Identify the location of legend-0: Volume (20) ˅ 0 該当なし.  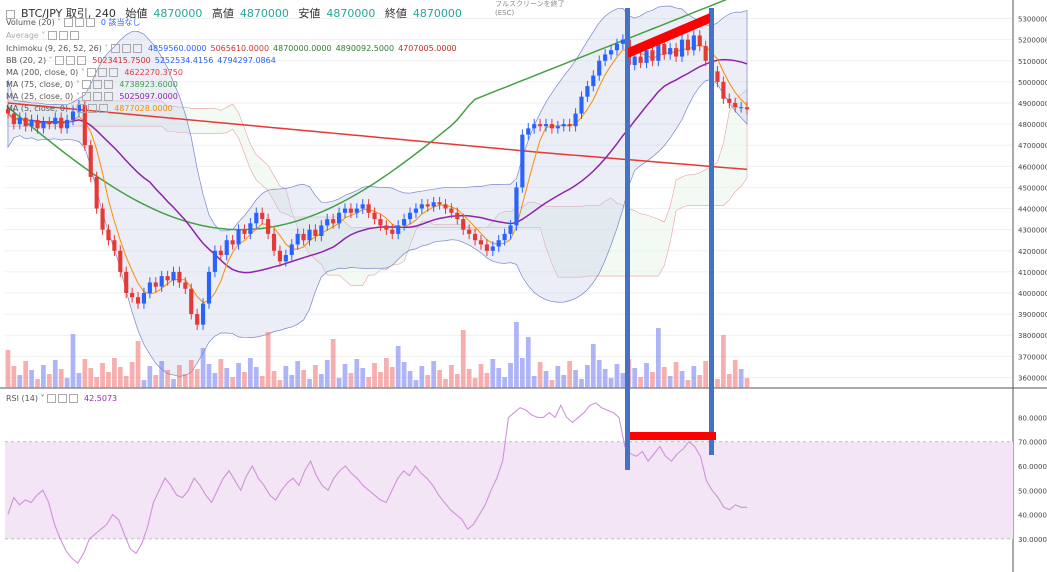
(73, 22).